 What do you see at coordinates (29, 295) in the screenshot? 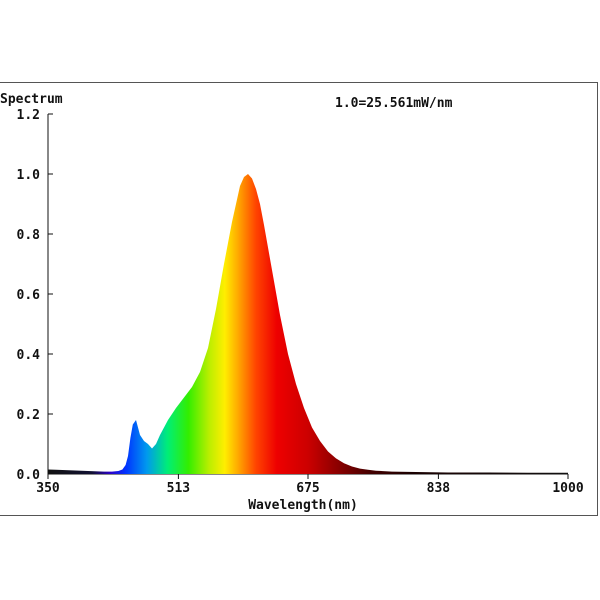
I see `y-tick-label: 0.6` at bounding box center [29, 295].